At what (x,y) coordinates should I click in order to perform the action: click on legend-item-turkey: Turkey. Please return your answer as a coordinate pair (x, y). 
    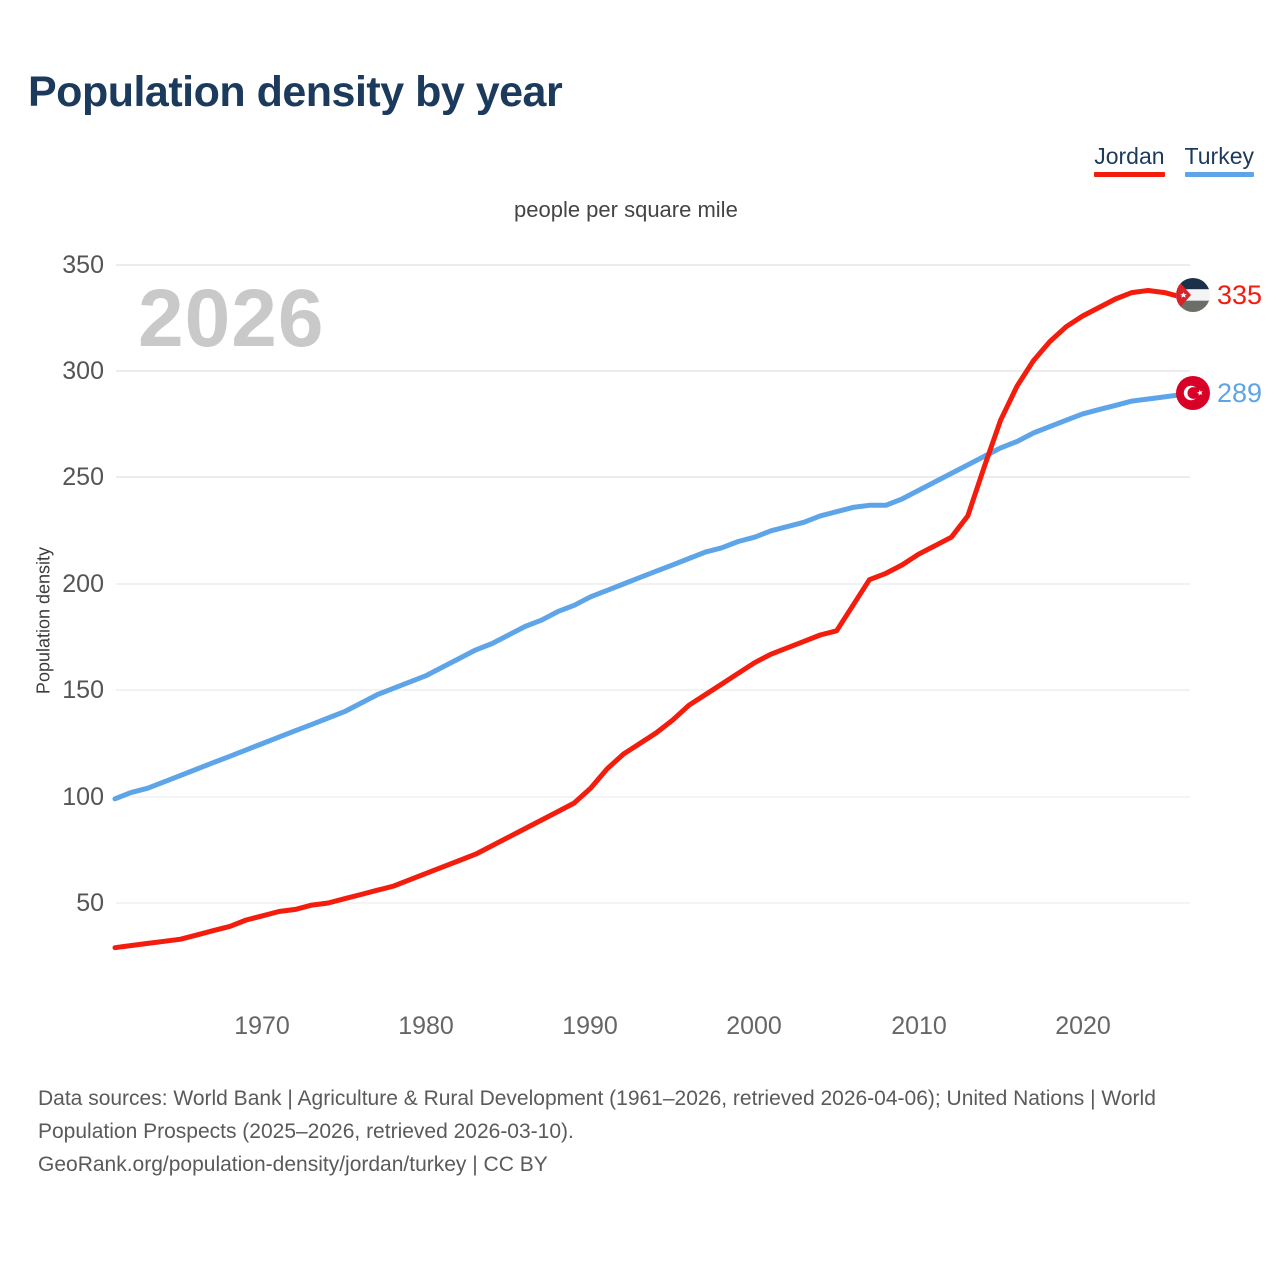
    Looking at the image, I should click on (1219, 160).